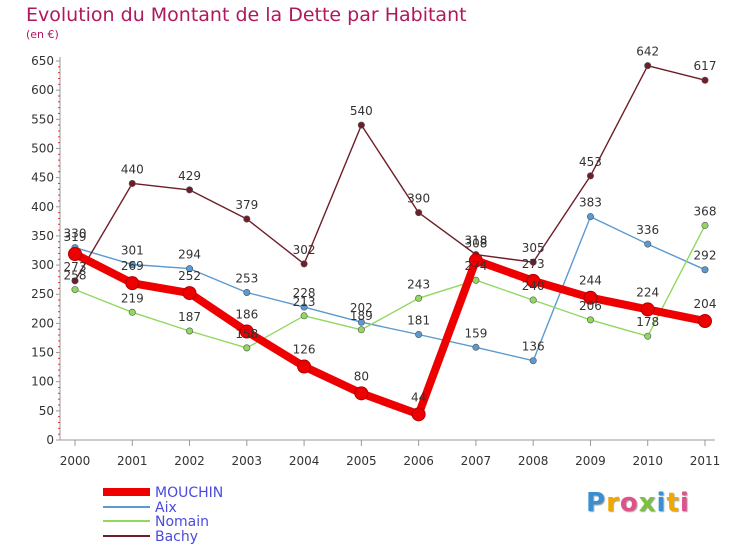 This screenshot has width=750, height=550. Describe the element at coordinates (46, 411) in the screenshot. I see `y-tick-label: 50` at that location.